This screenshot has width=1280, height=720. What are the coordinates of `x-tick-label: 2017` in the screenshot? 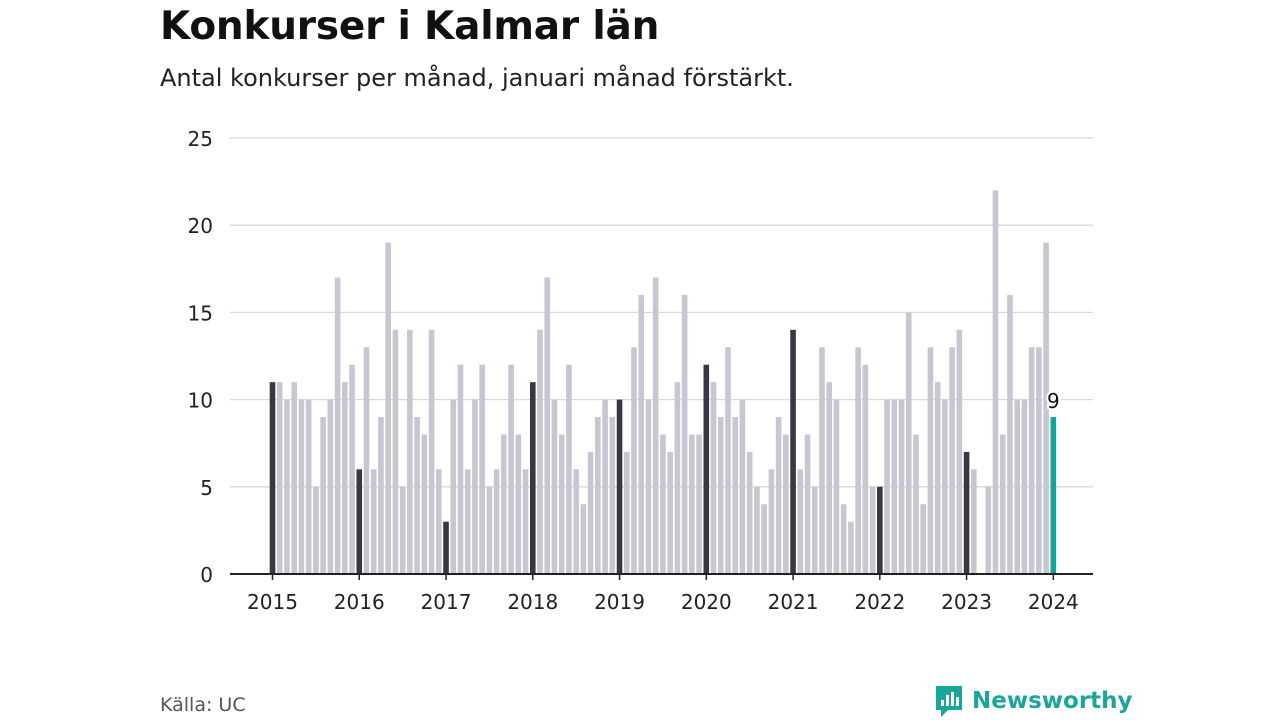 It's located at (446, 602).